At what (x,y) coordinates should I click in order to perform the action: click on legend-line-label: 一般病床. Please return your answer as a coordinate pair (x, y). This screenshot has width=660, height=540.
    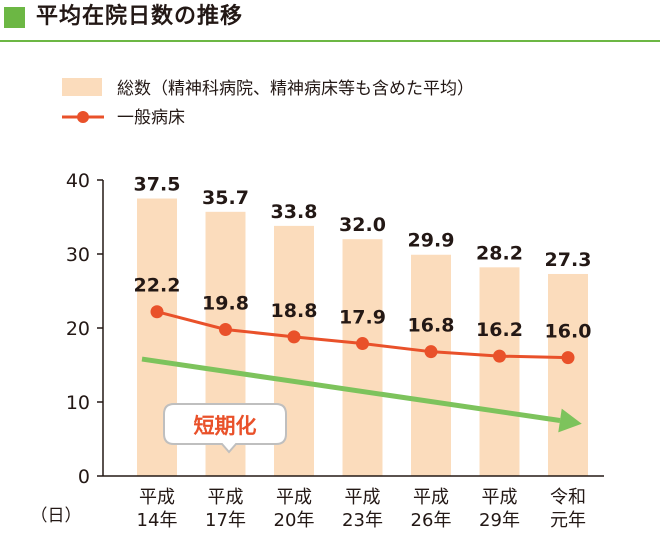
    Looking at the image, I should click on (151, 118).